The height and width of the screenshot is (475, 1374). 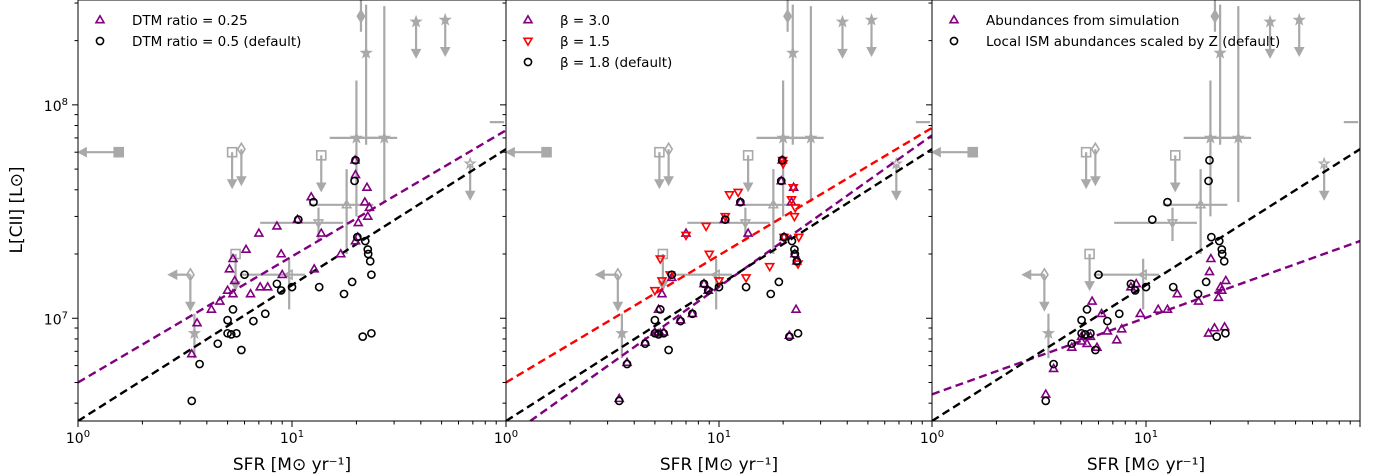 What do you see at coordinates (216, 42) in the screenshot?
I see `legend-label: DTM ratio = 0.5 (default)` at bounding box center [216, 42].